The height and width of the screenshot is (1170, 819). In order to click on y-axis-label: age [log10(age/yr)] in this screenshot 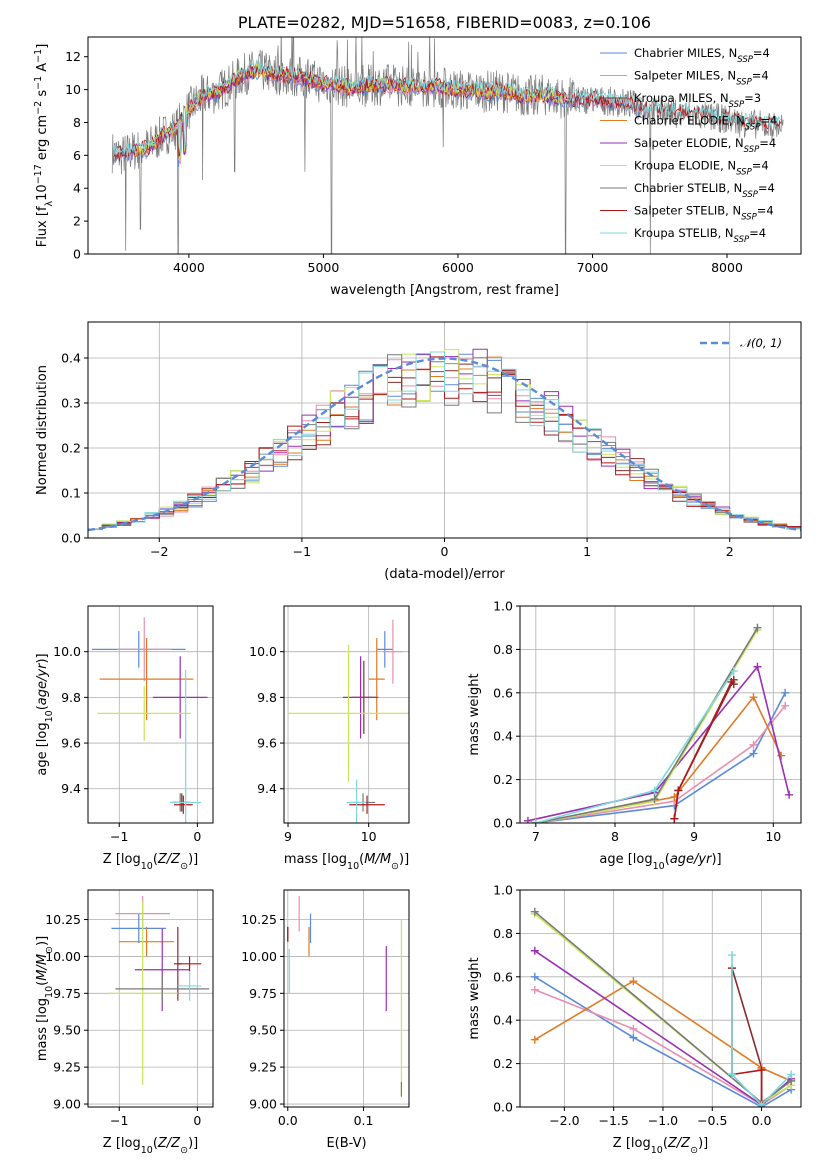, I will do `click(45, 714)`.